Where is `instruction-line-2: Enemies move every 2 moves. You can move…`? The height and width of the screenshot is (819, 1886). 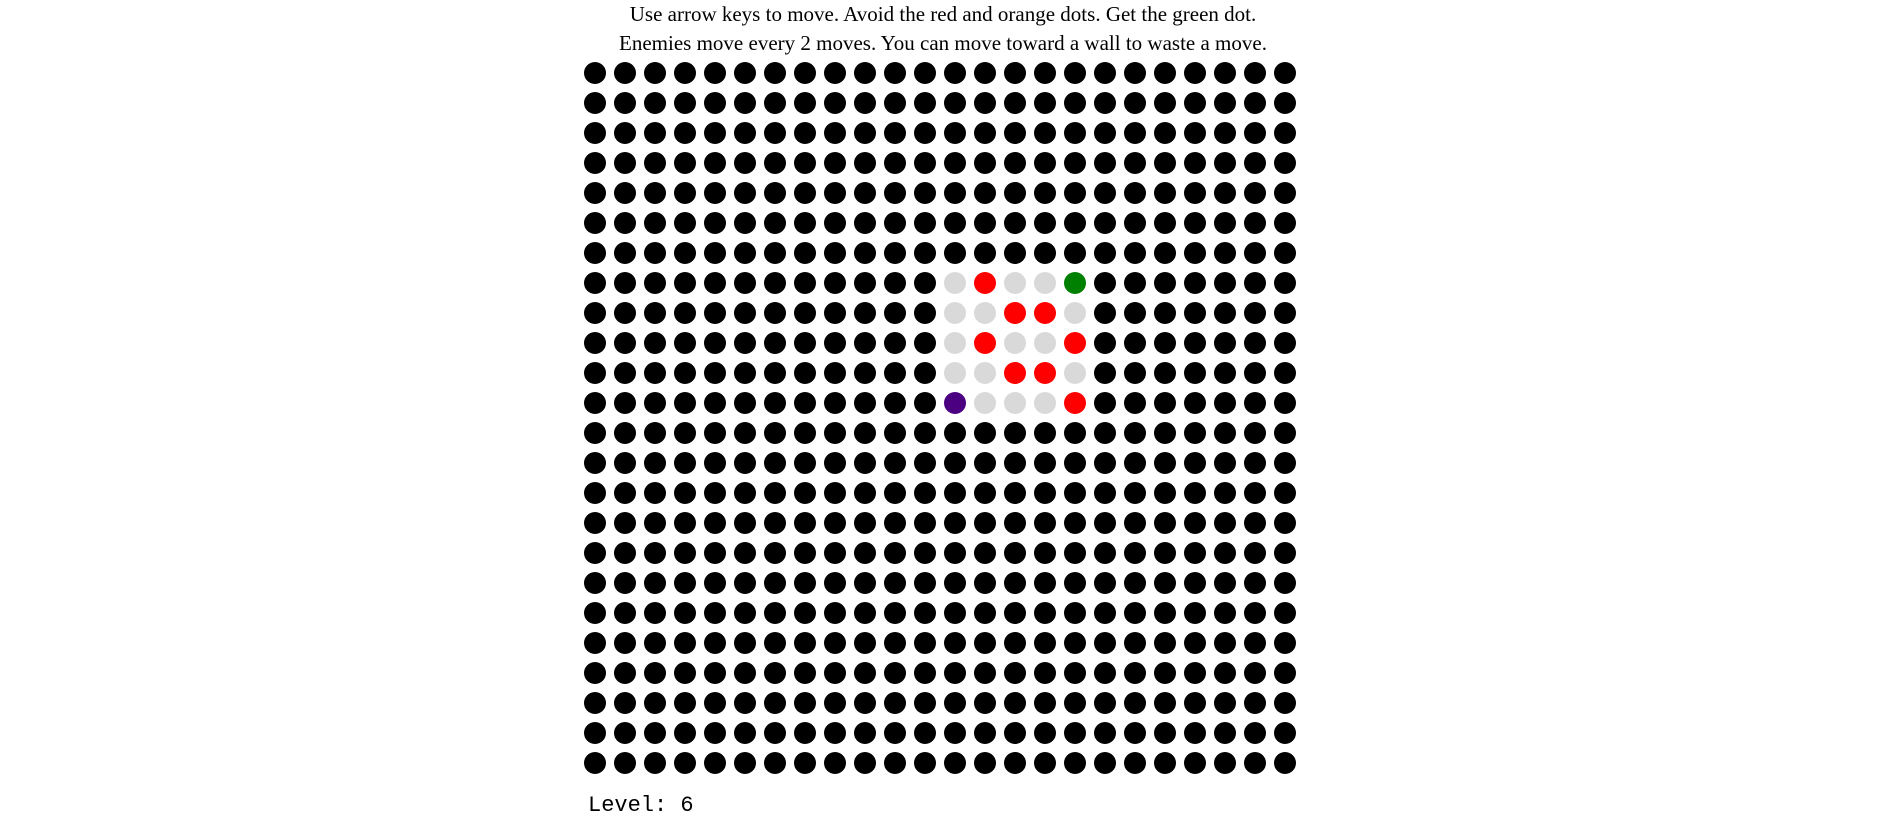 instruction-line-2: Enemies move every 2 moves. You can move… is located at coordinates (943, 43).